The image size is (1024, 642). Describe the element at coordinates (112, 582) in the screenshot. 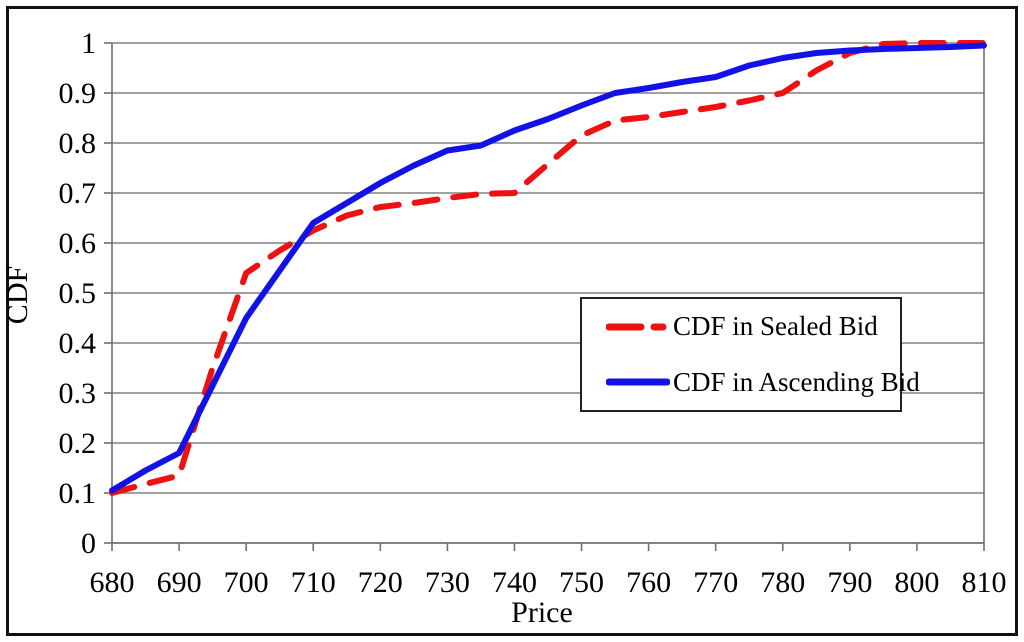

I see `x-tick-label: 680` at that location.